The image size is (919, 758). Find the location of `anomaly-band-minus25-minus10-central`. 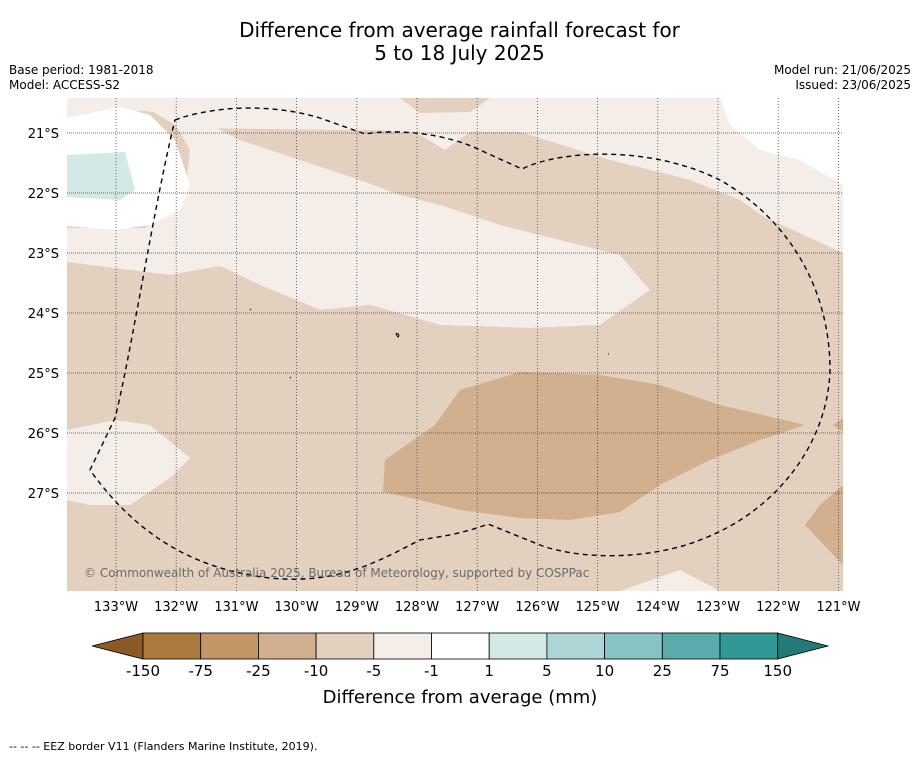

anomaly-band-minus25-minus10-central is located at coordinates (594, 446).